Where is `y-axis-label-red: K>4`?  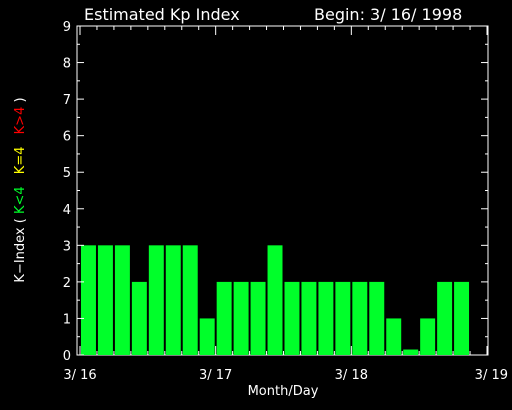
y-axis-label-red: K>4 is located at coordinates (20, 121).